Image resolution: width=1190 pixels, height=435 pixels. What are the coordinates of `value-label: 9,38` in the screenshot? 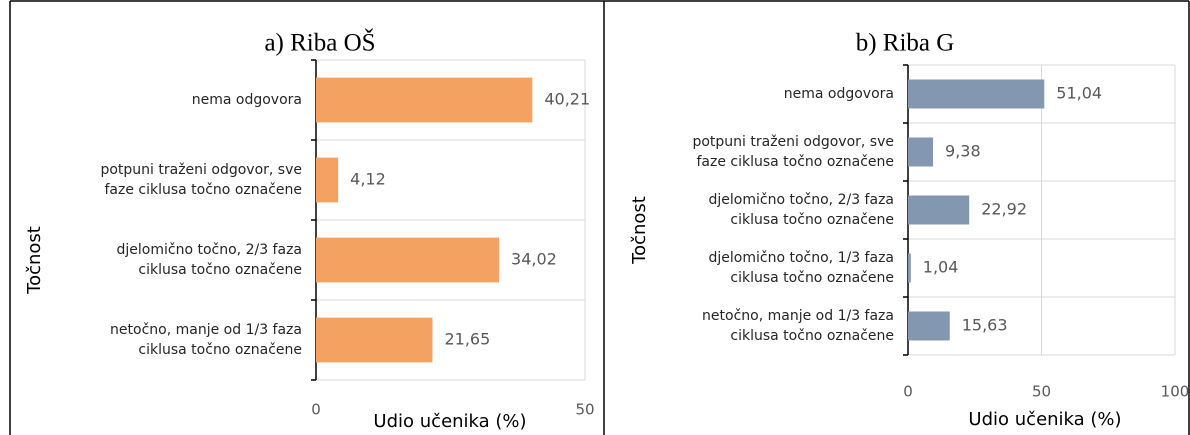 It's located at (963, 151).